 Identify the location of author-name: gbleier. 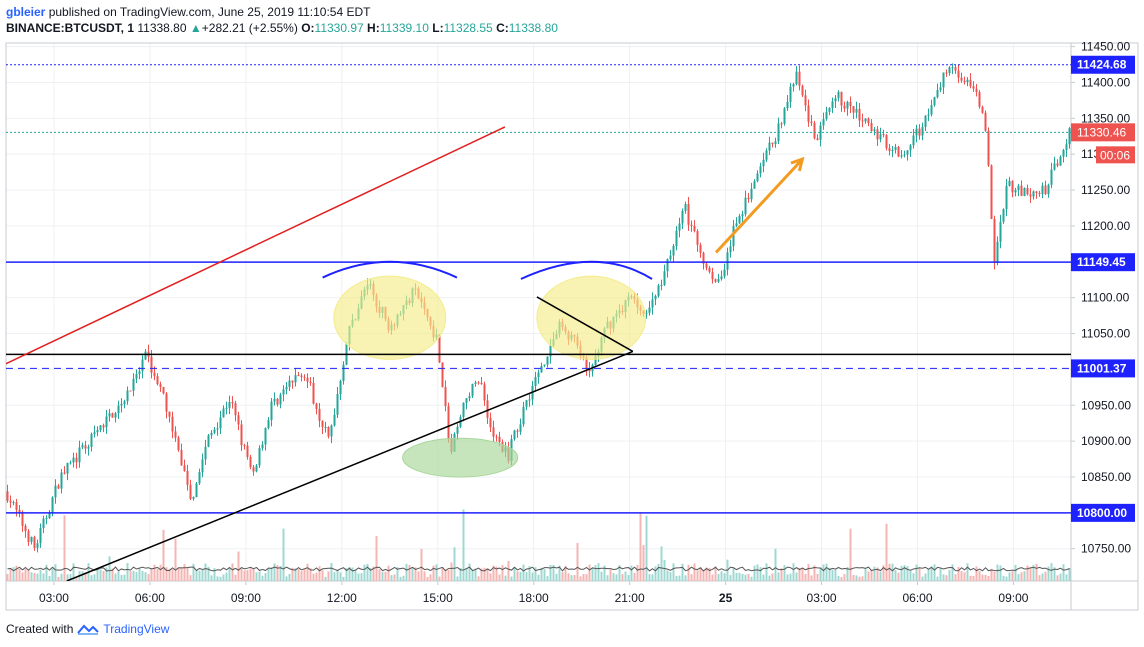
(26, 12).